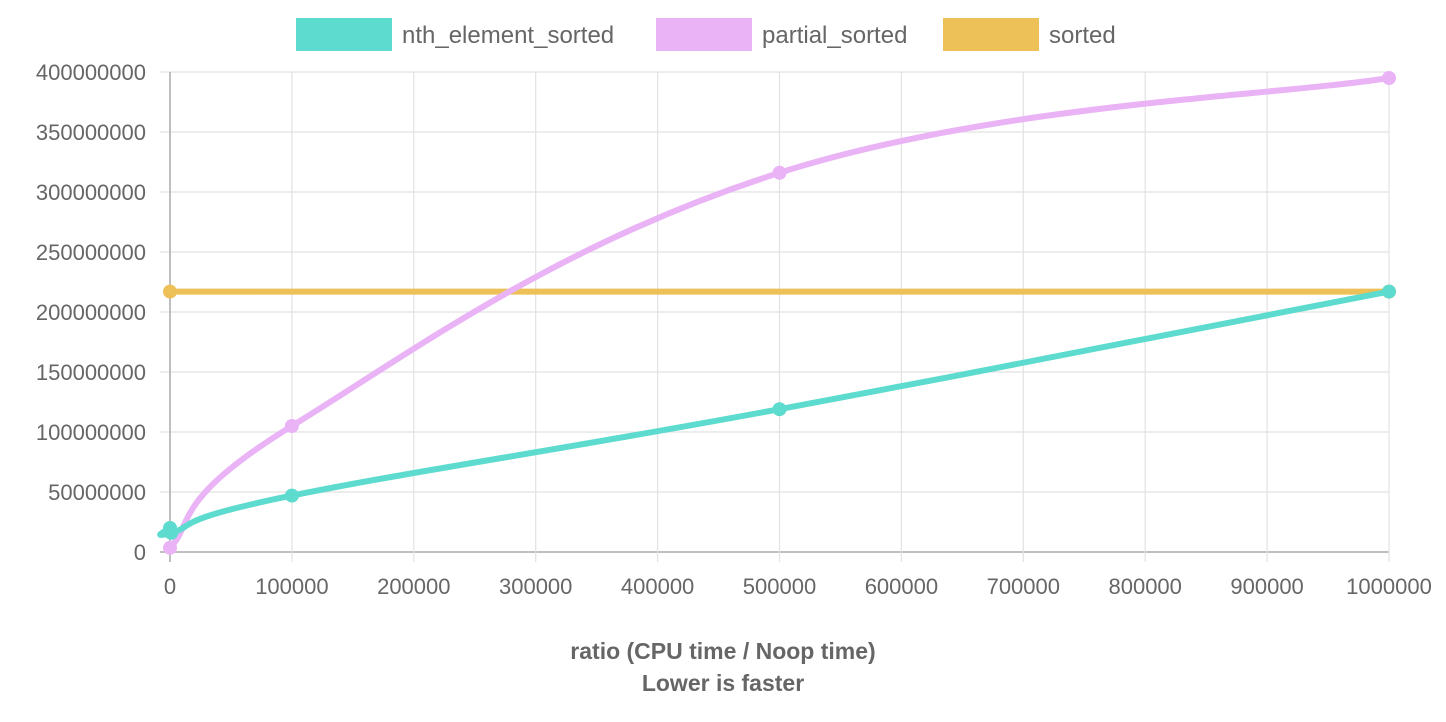  Describe the element at coordinates (779, 586) in the screenshot. I see `x-tick-label: 500000` at that location.